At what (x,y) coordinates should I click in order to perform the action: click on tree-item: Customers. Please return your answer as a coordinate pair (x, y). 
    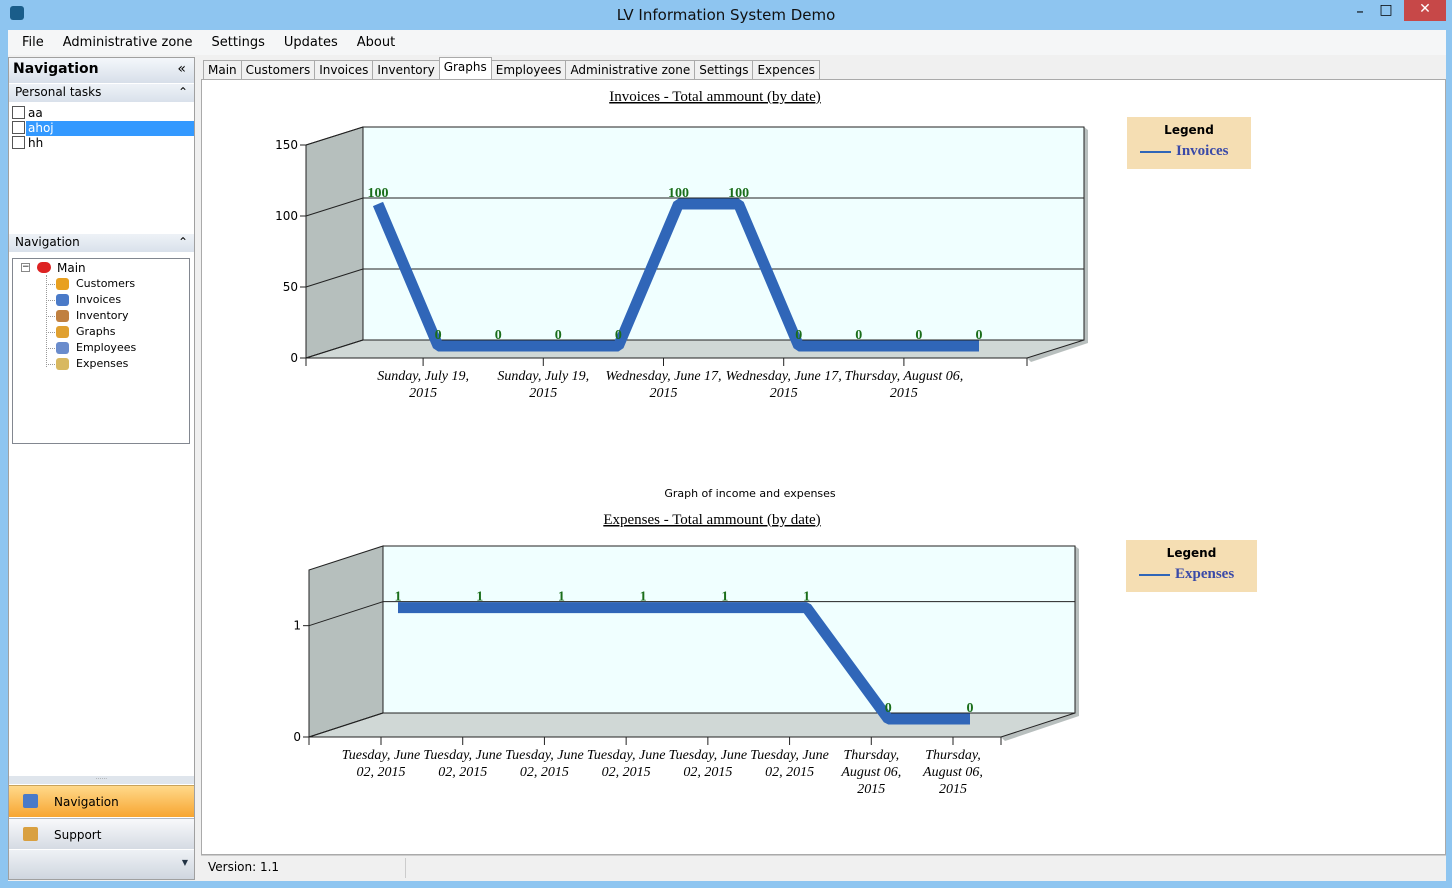
    Looking at the image, I should click on (106, 283).